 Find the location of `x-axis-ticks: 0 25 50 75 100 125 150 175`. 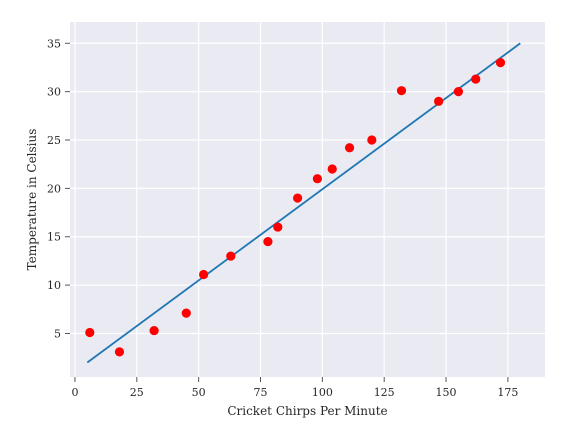

x-axis-ticks: 0 25 50 75 100 125 150 175 is located at coordinates (294, 388).